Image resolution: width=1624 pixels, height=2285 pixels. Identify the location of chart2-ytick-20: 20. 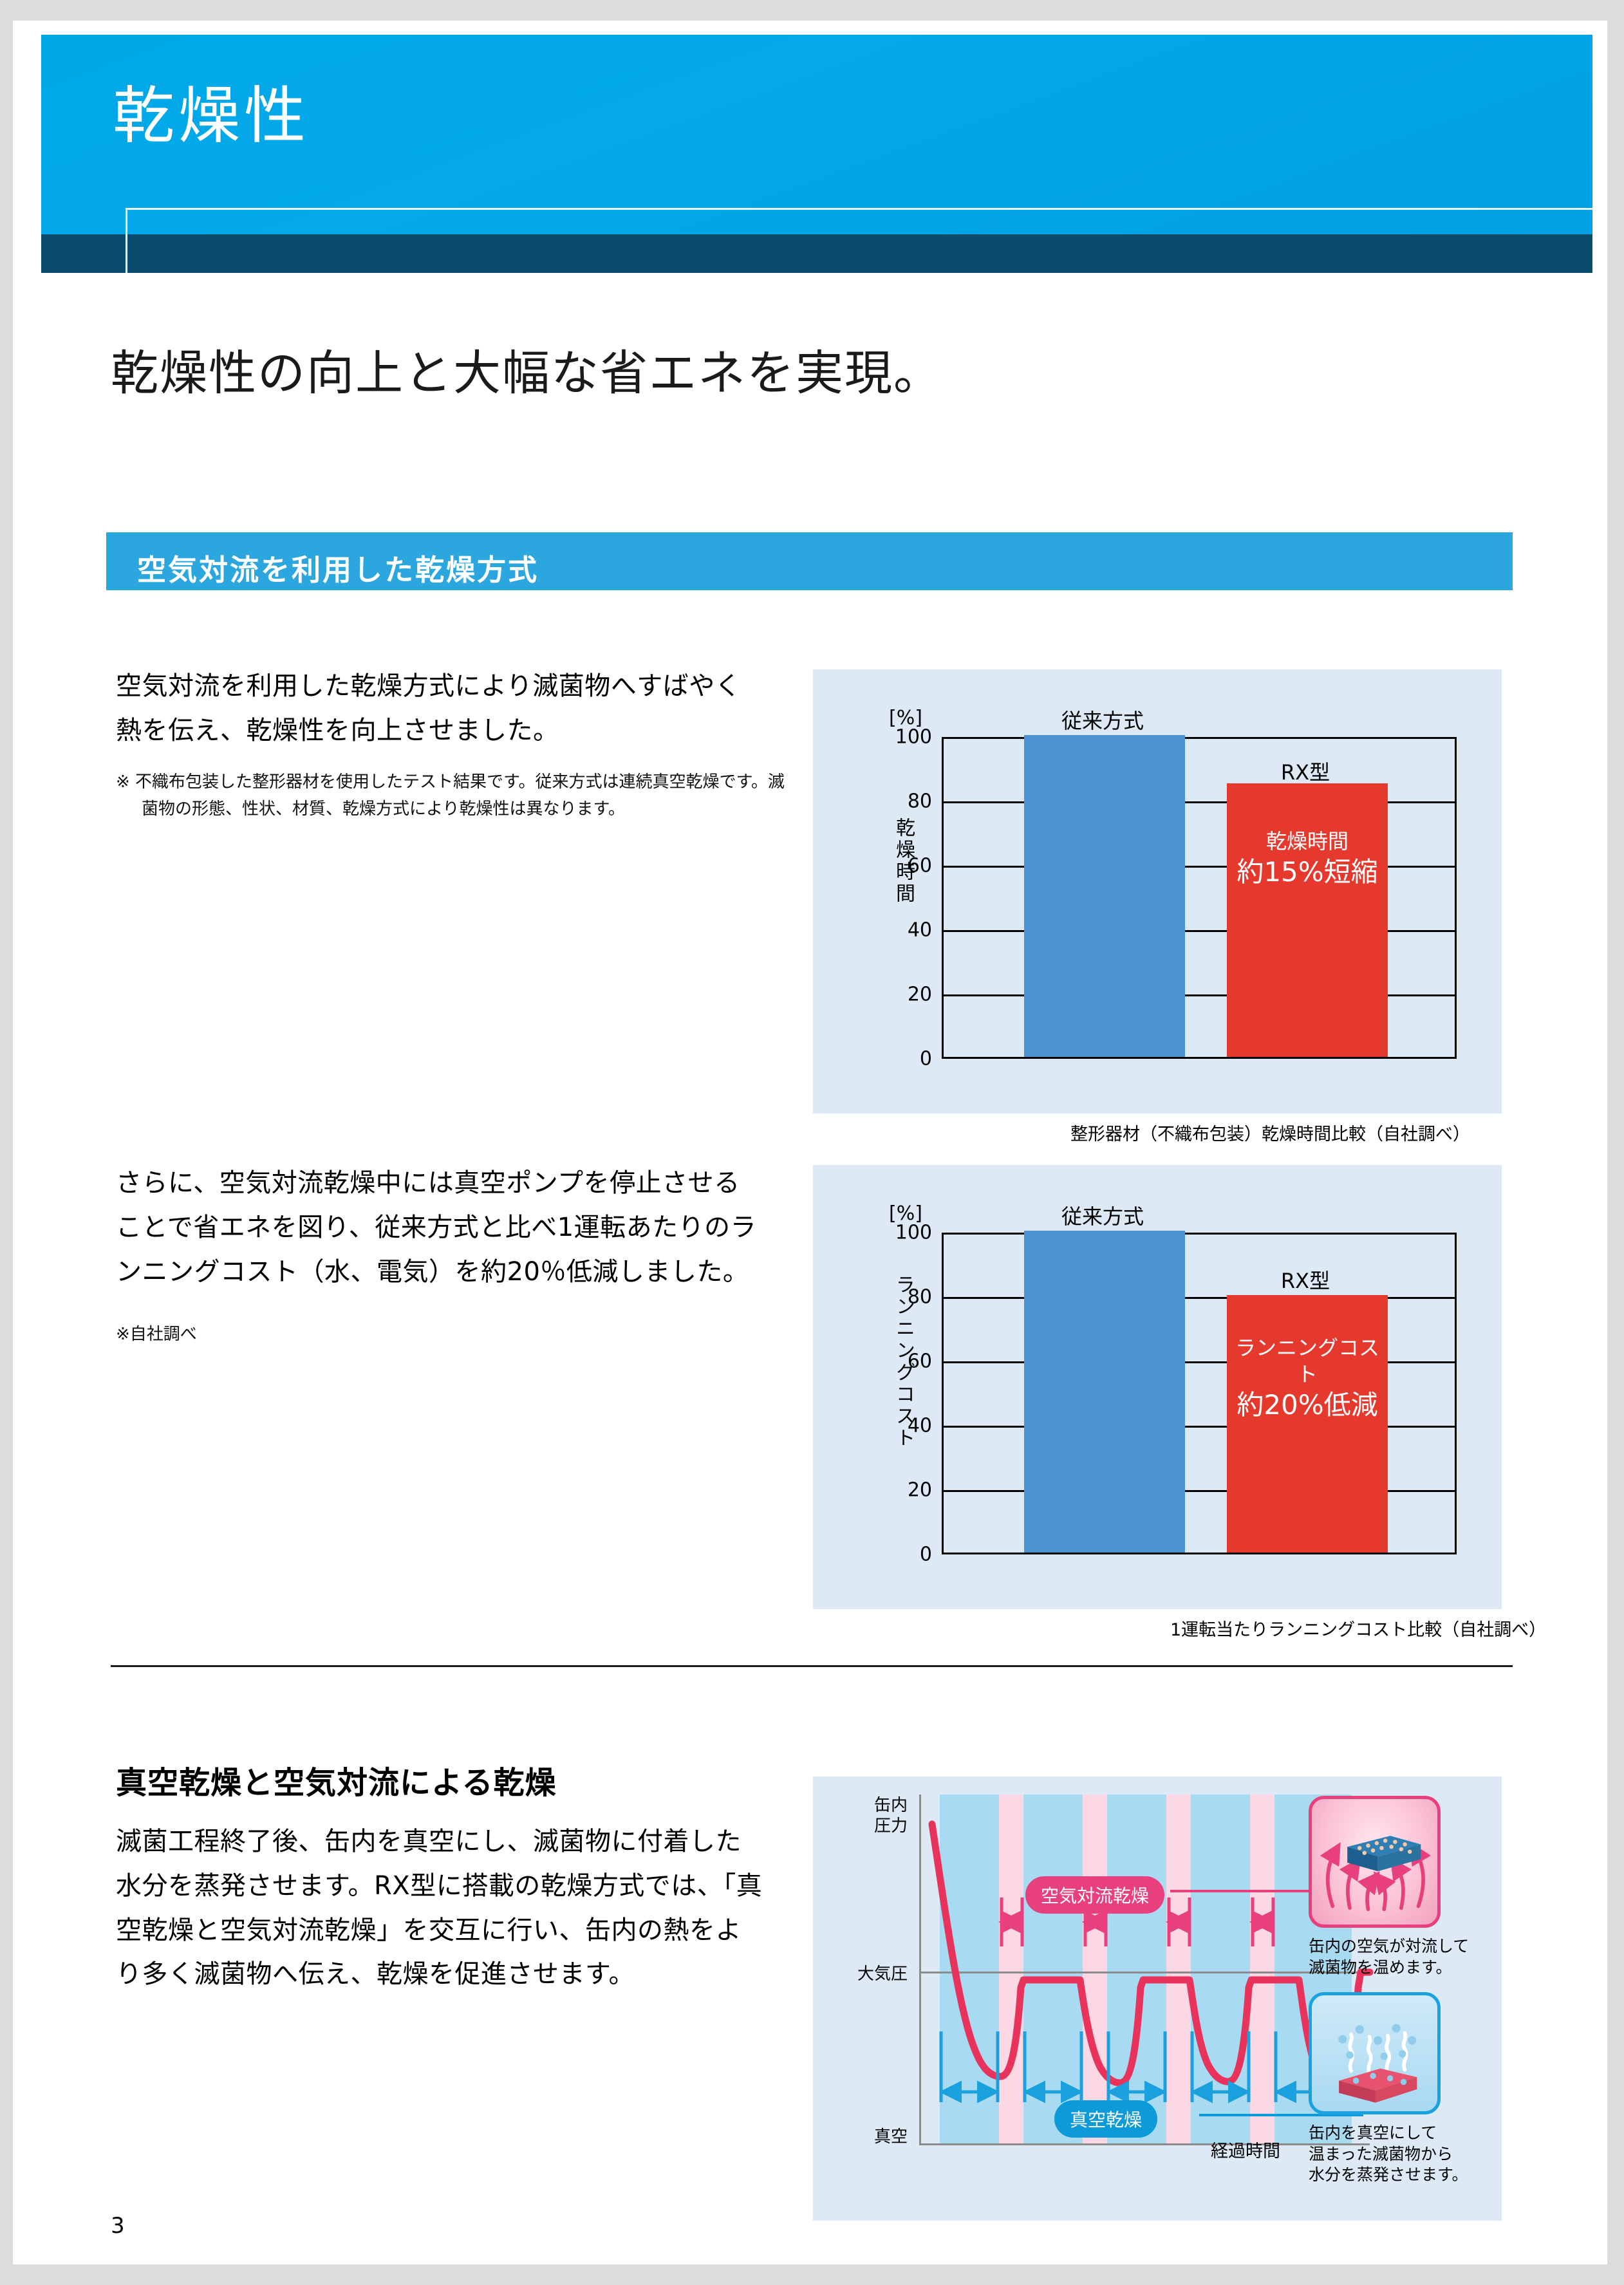
(919, 1490).